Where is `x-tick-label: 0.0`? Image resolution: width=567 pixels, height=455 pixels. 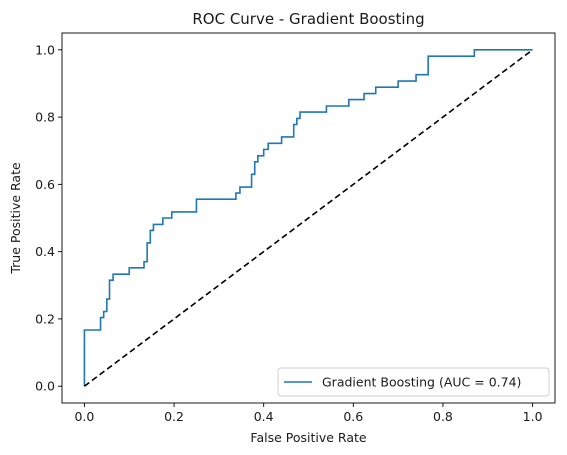 x-tick-label: 0.0 is located at coordinates (84, 416).